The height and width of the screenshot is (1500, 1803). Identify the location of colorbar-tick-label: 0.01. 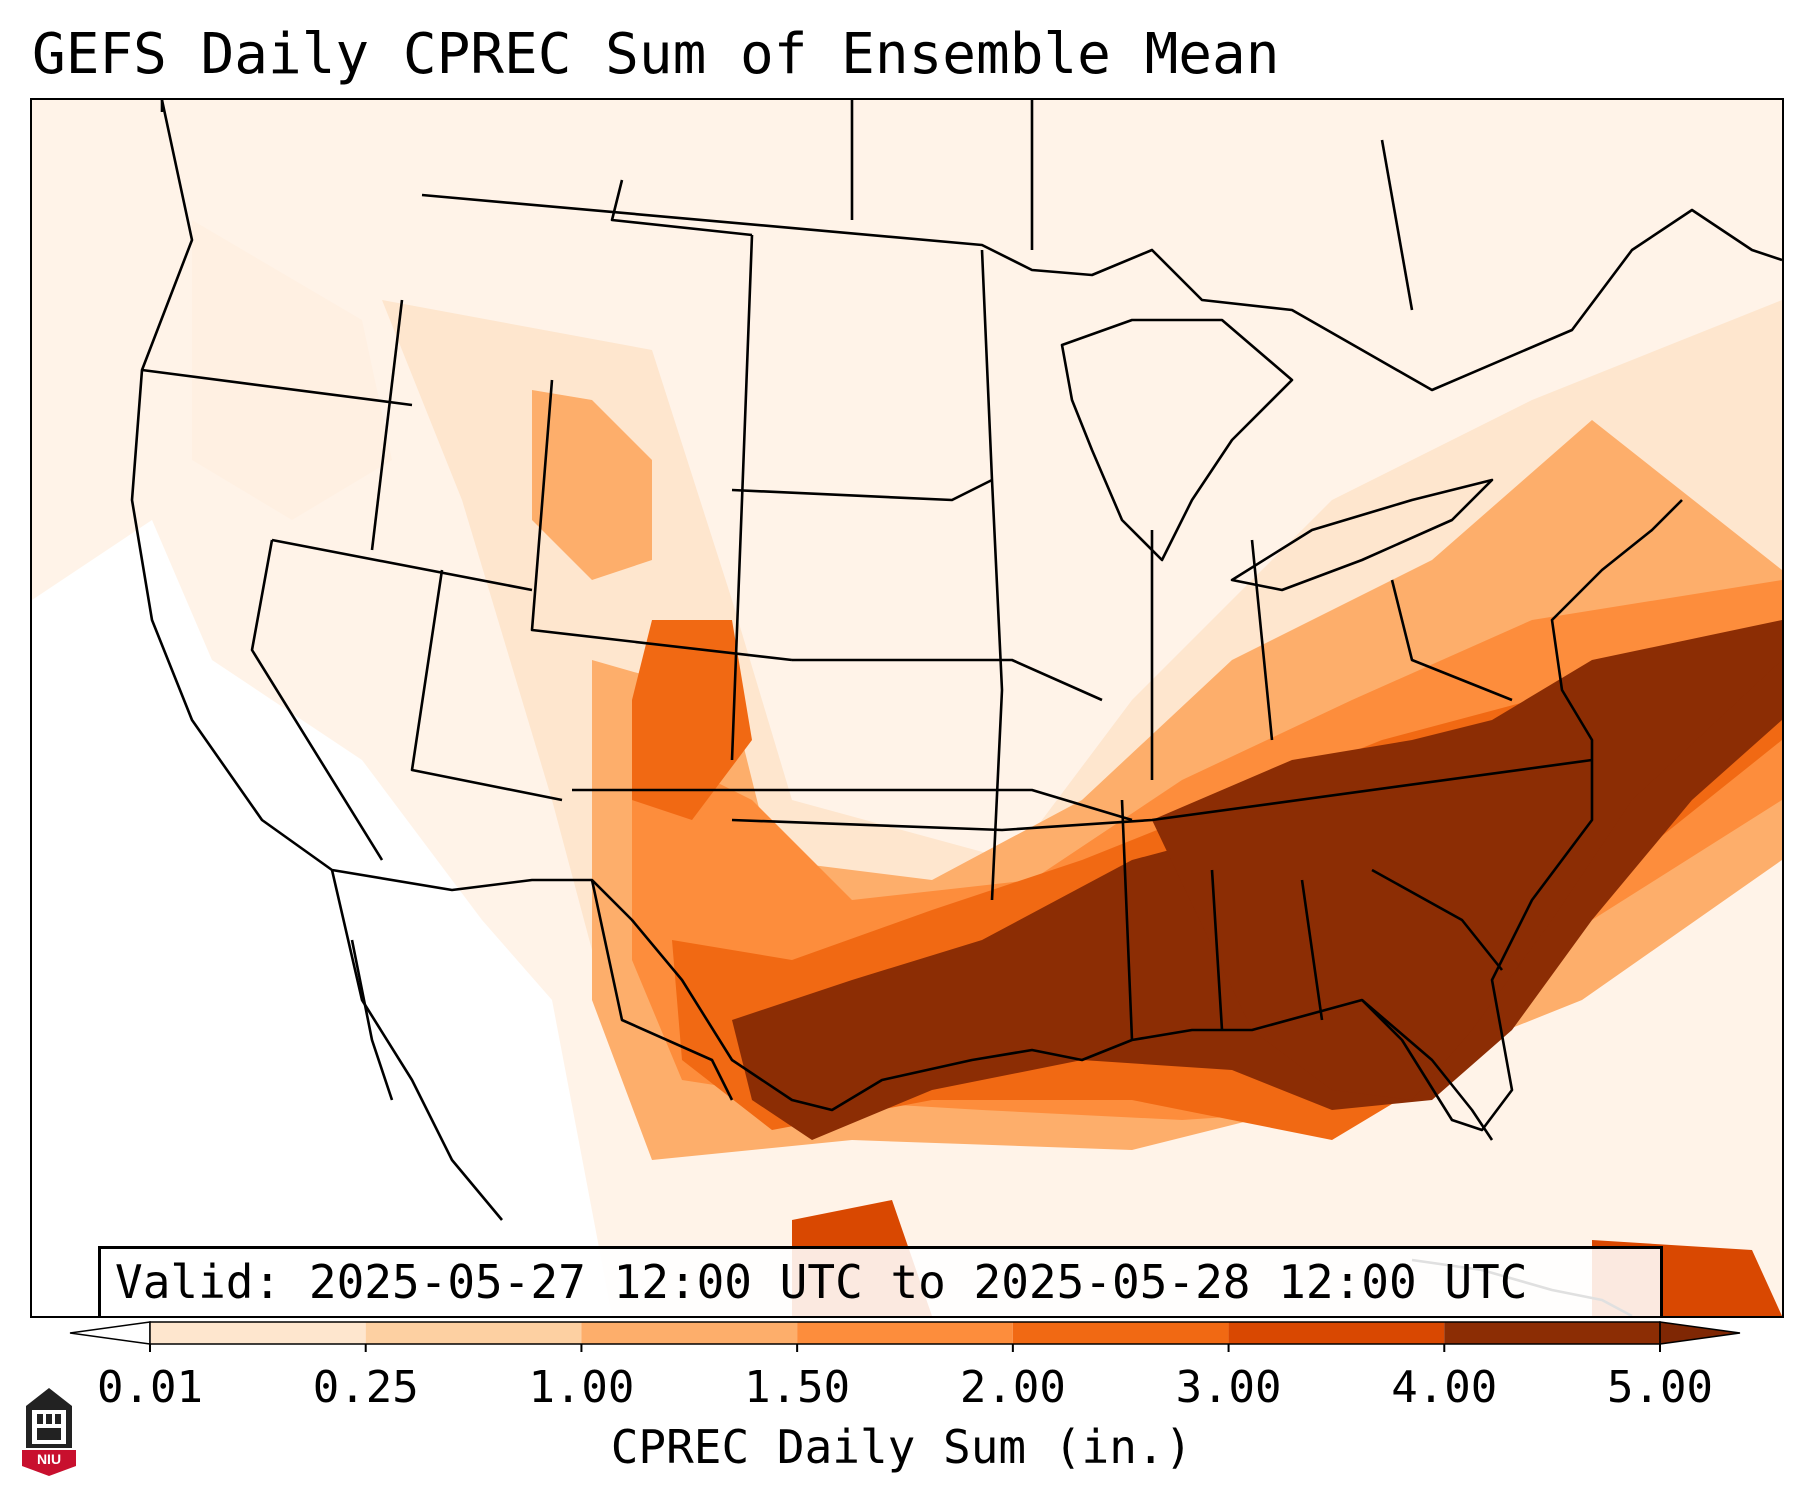
(150, 1387).